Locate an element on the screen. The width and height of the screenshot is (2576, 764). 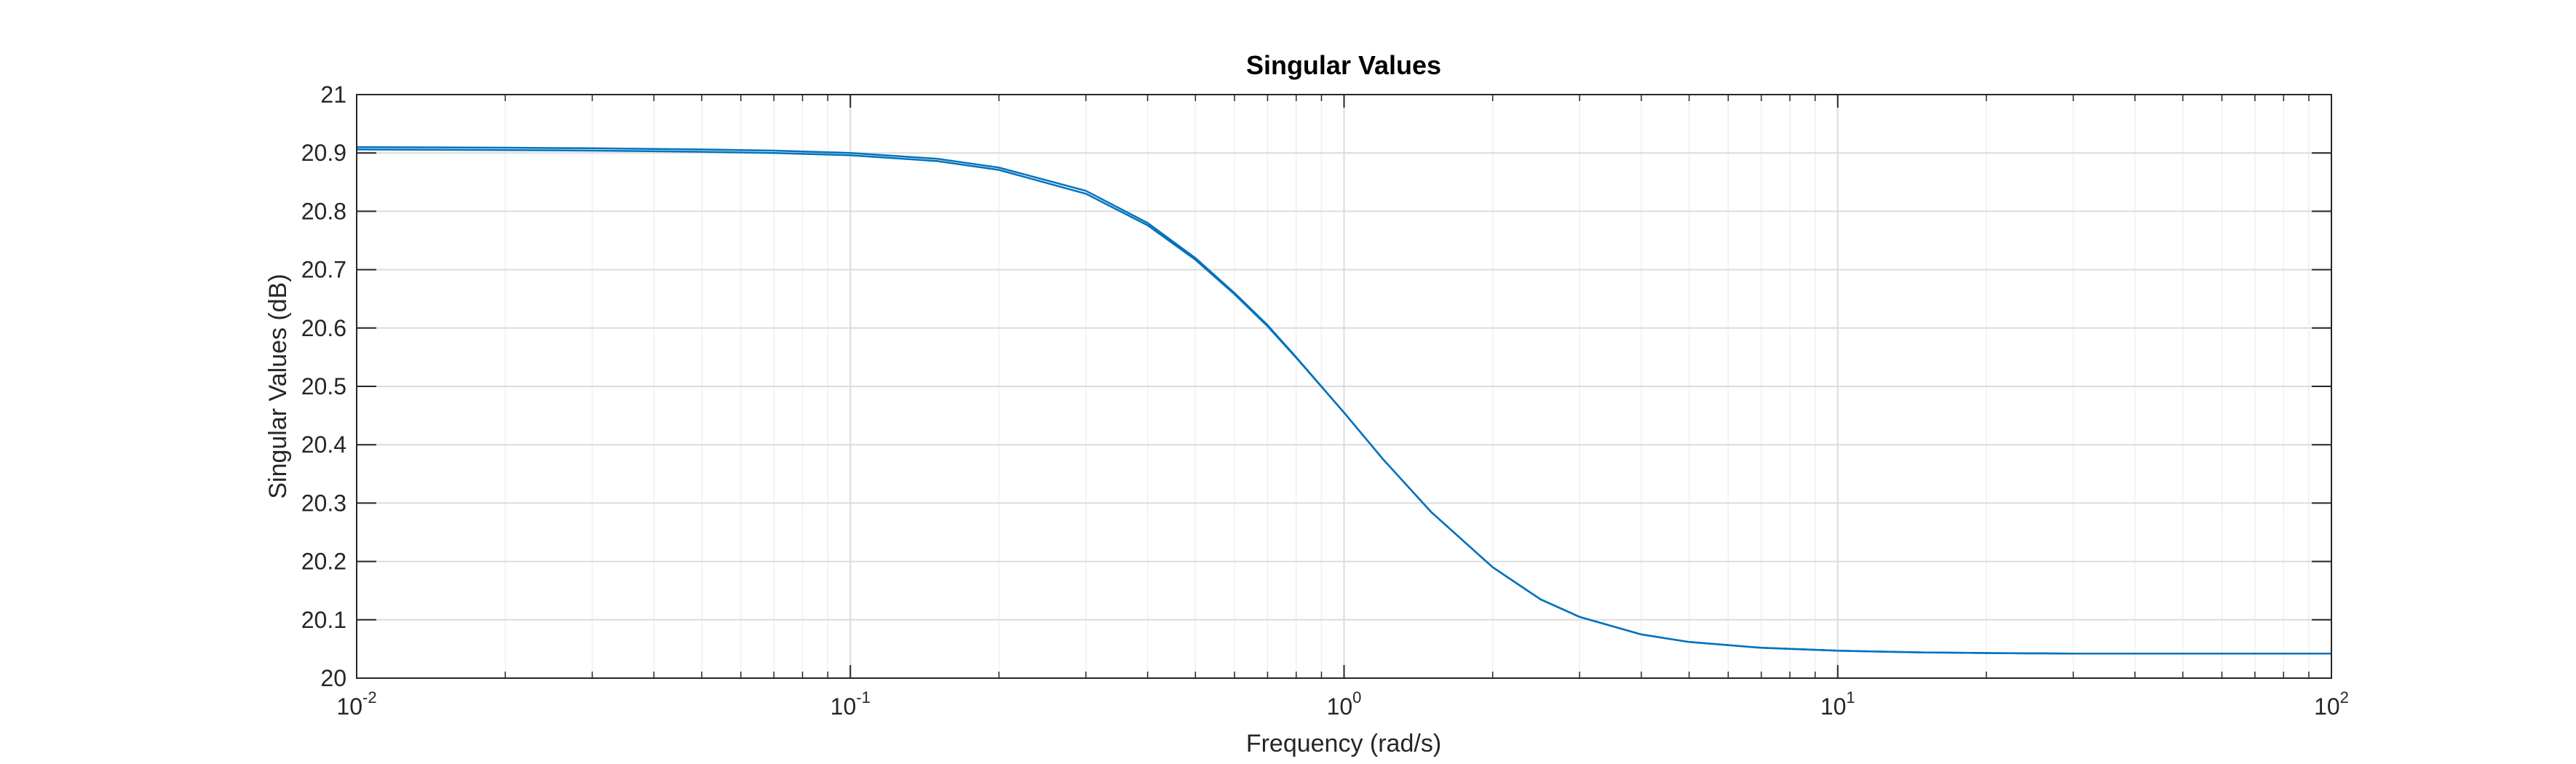
x-tick-exponent: 1 is located at coordinates (1850, 697).